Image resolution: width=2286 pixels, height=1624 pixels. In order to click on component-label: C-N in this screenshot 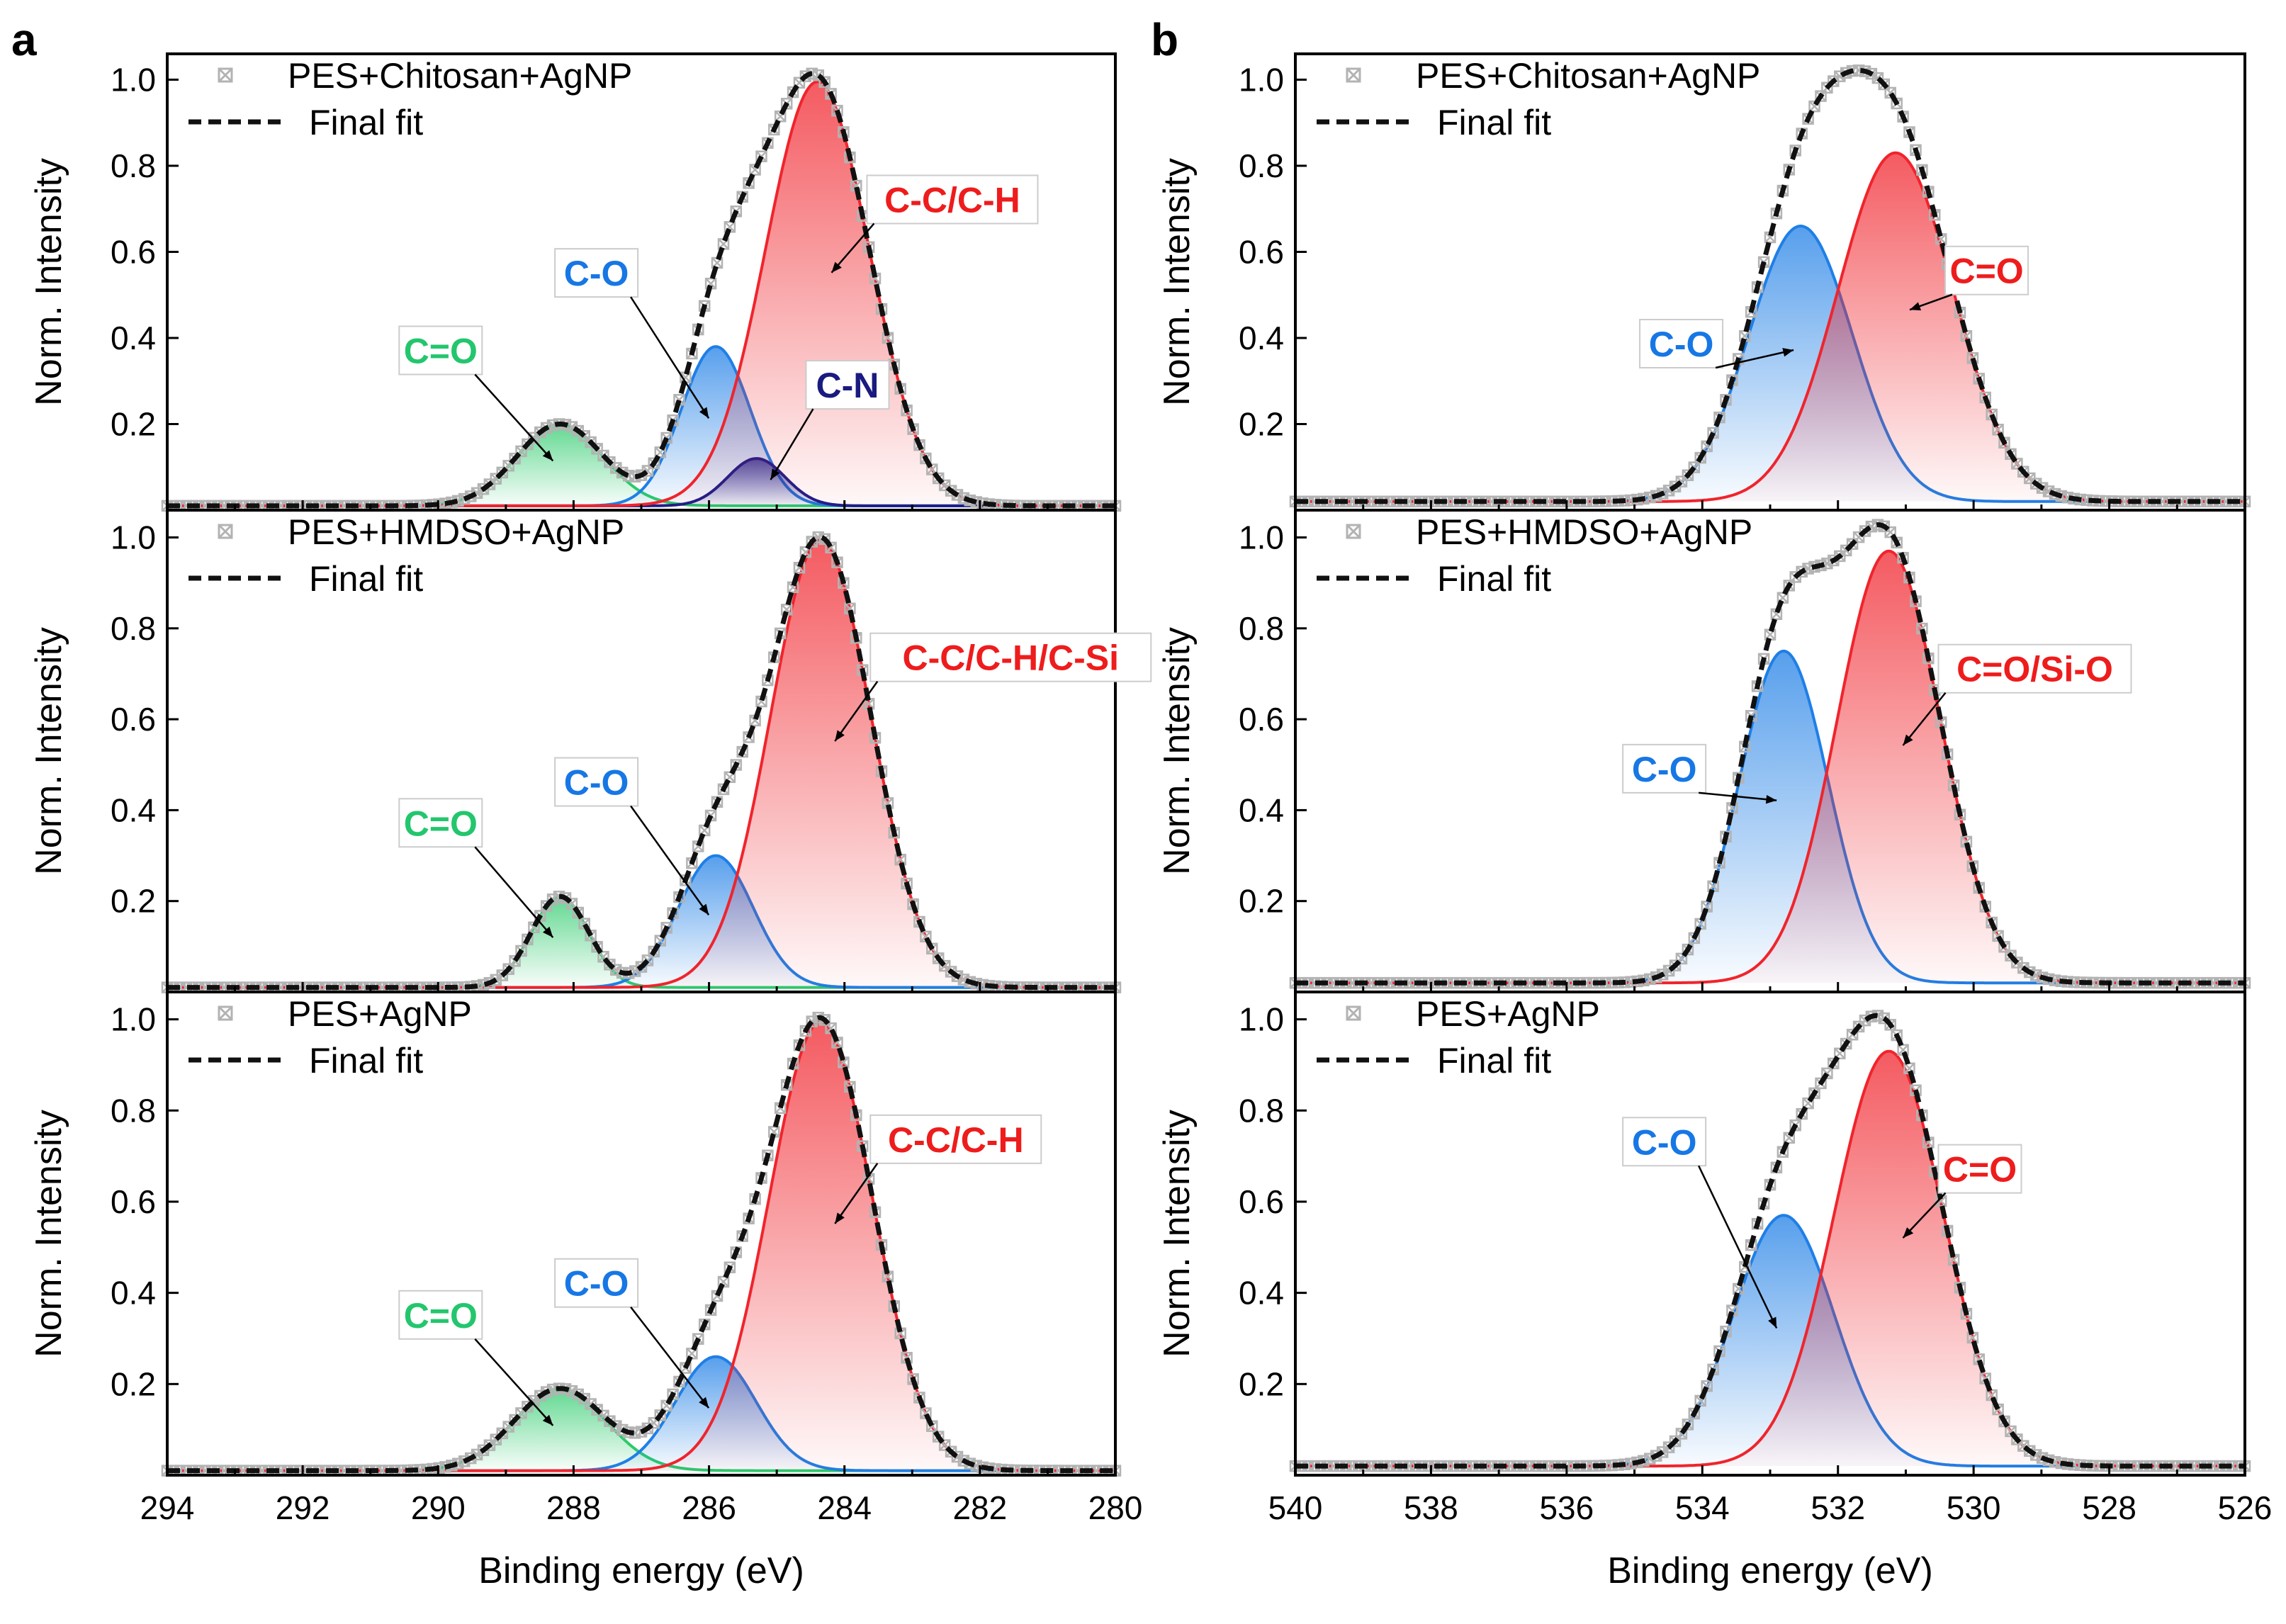, I will do `click(830, 420)`.